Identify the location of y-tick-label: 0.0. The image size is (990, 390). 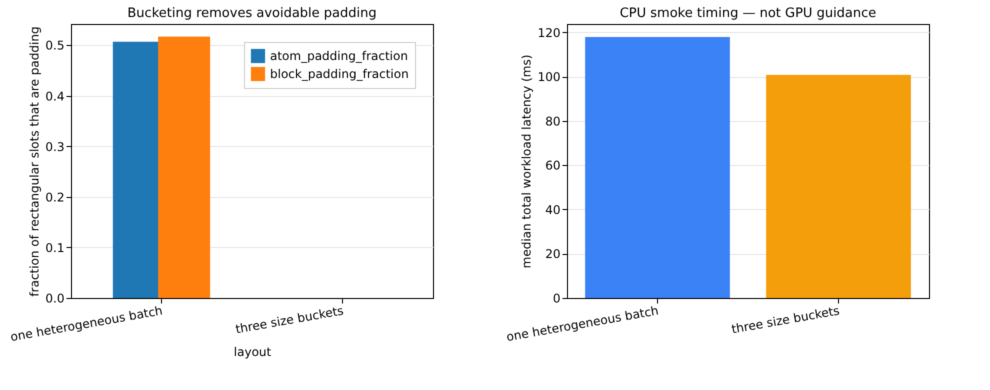
(54, 299).